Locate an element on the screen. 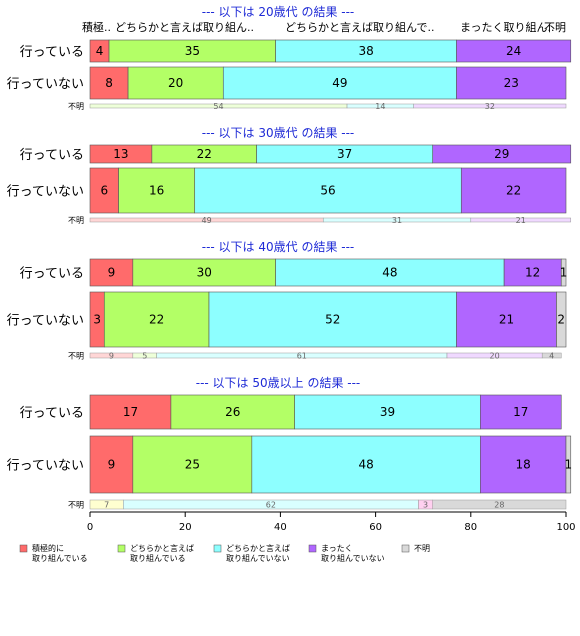  segment-label: 29 is located at coordinates (501, 154).